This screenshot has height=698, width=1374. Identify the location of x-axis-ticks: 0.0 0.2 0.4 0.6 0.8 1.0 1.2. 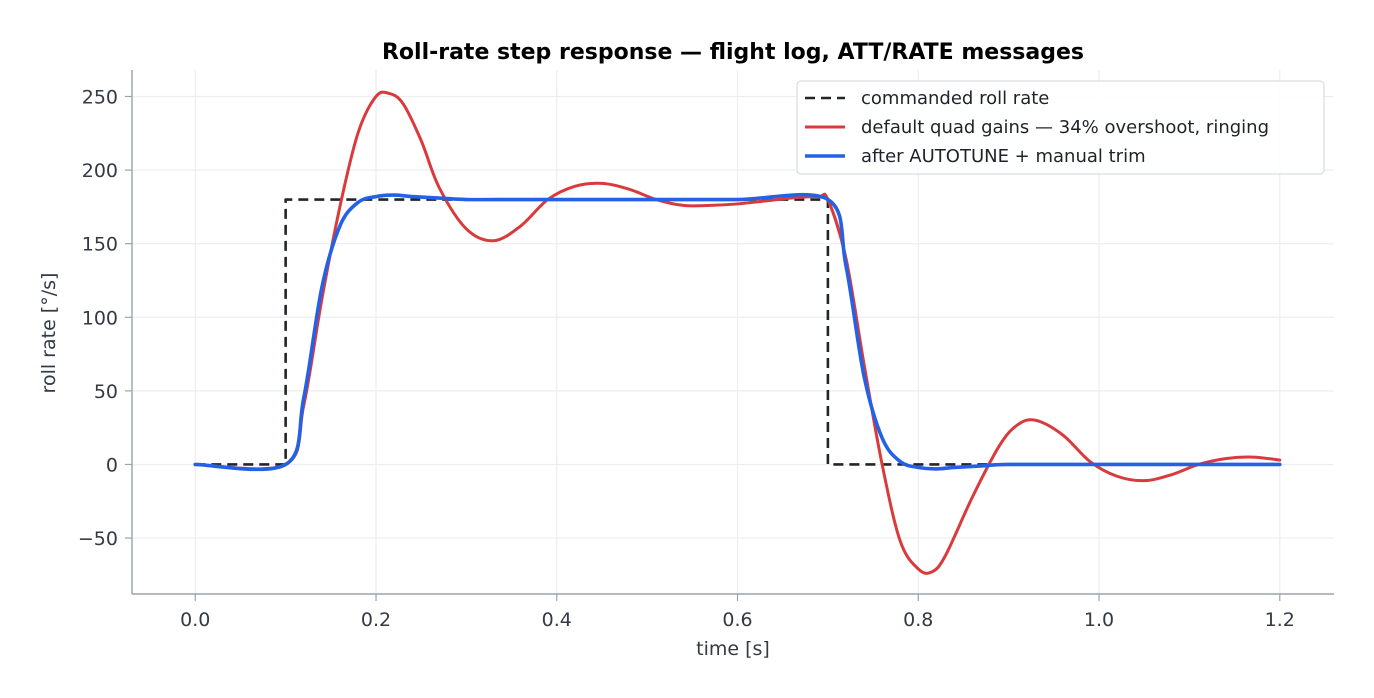
(737, 612).